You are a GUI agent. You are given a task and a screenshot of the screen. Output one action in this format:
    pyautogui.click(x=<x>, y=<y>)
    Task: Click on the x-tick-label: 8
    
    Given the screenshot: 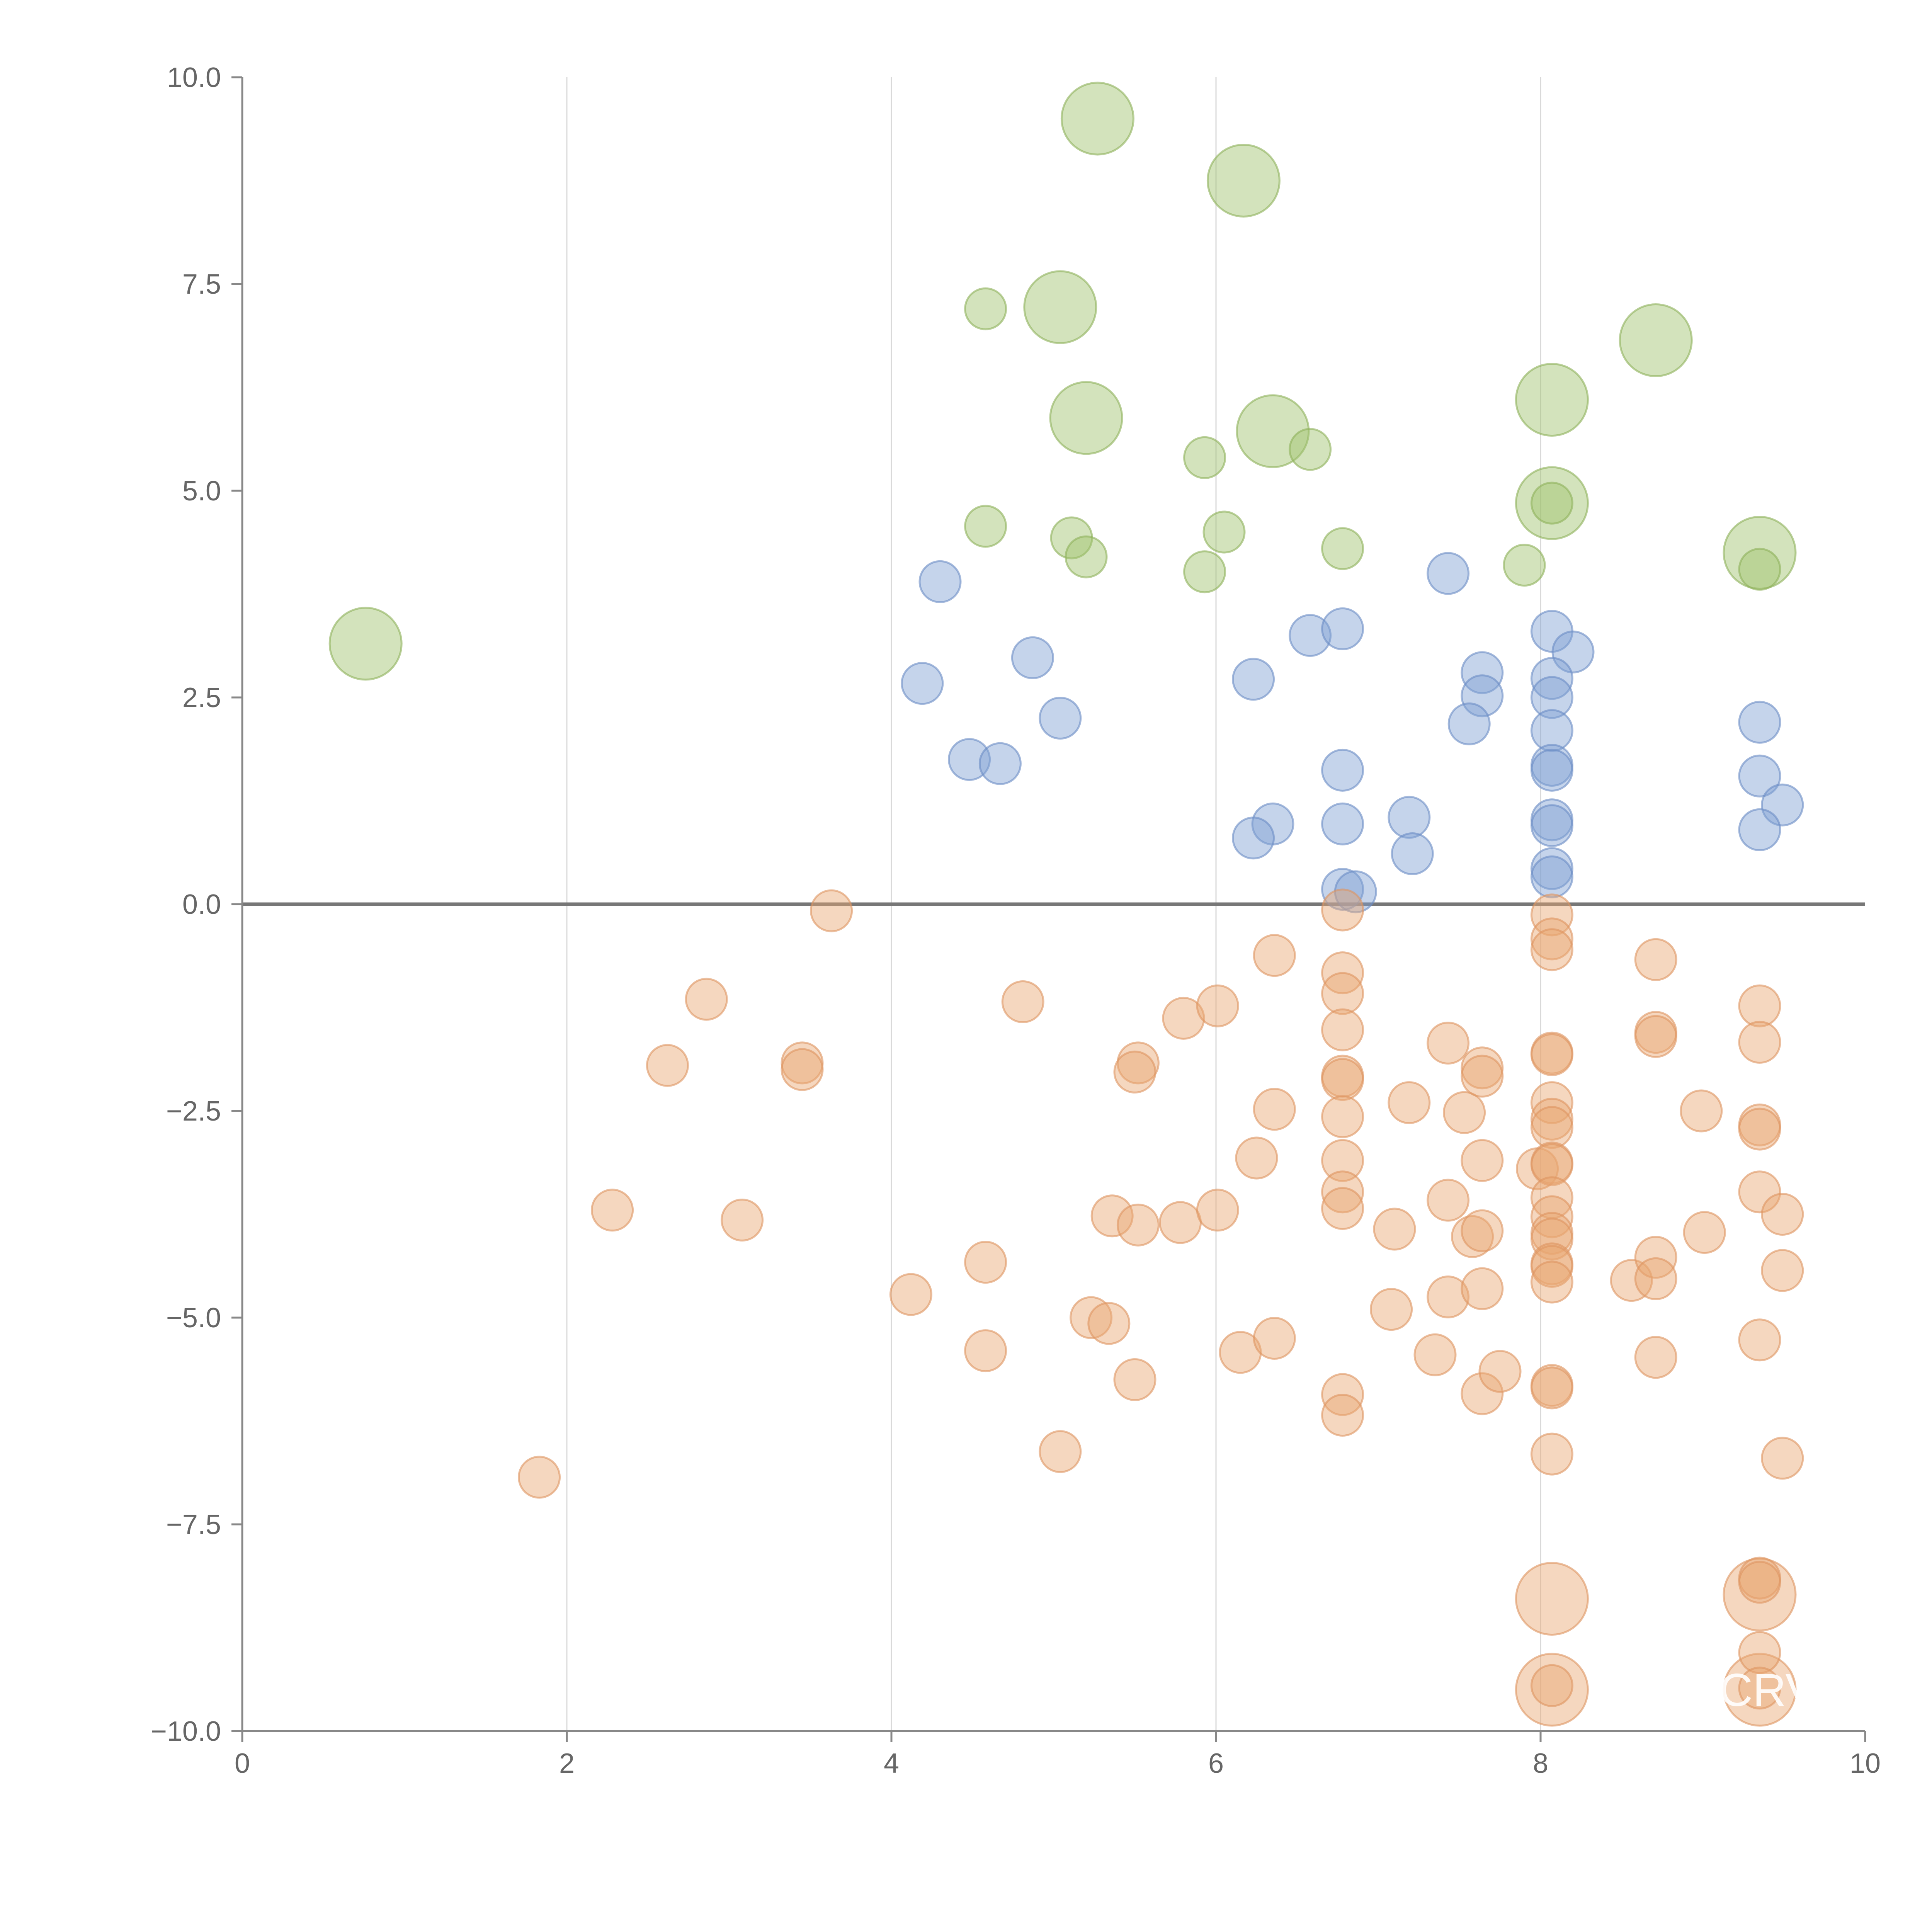 What is the action you would take?
    pyautogui.click(x=1540, y=1764)
    